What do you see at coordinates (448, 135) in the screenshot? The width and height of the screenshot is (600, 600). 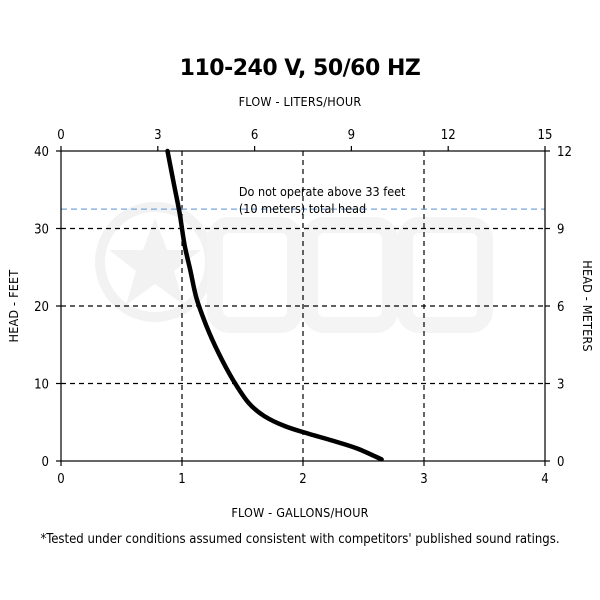 I see `top-tick-label-4: 12` at bounding box center [448, 135].